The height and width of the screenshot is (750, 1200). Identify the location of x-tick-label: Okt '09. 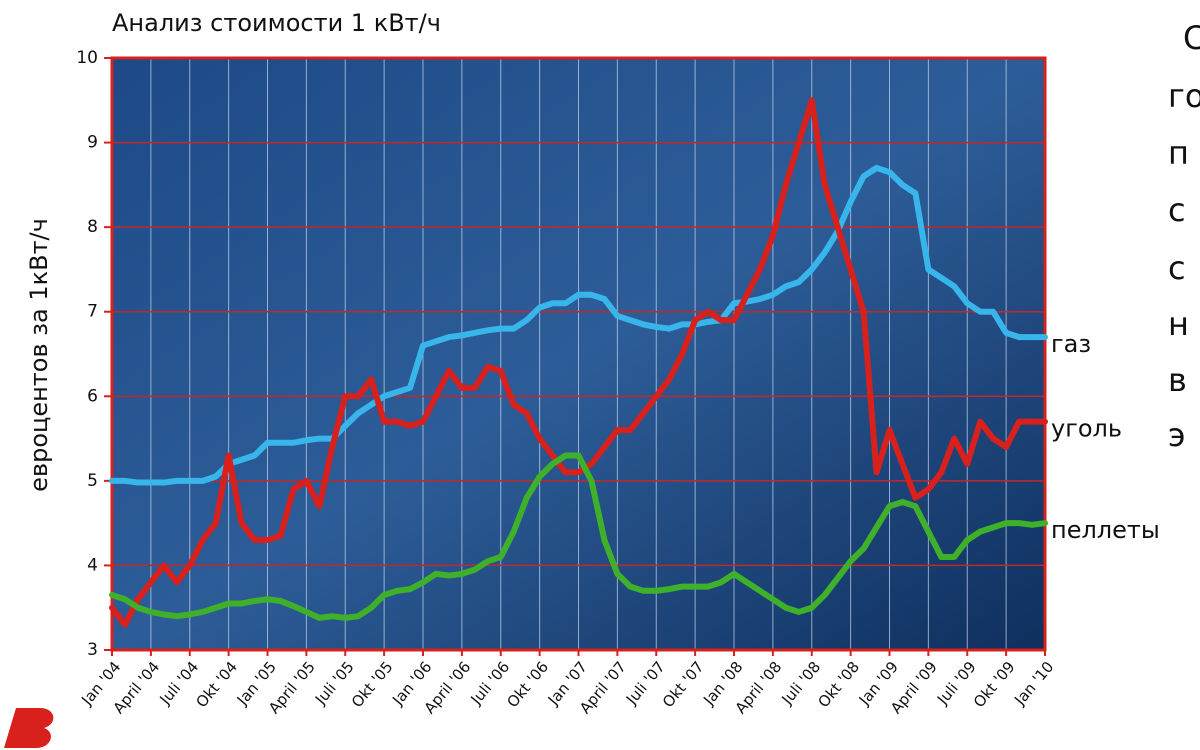
(994, 684).